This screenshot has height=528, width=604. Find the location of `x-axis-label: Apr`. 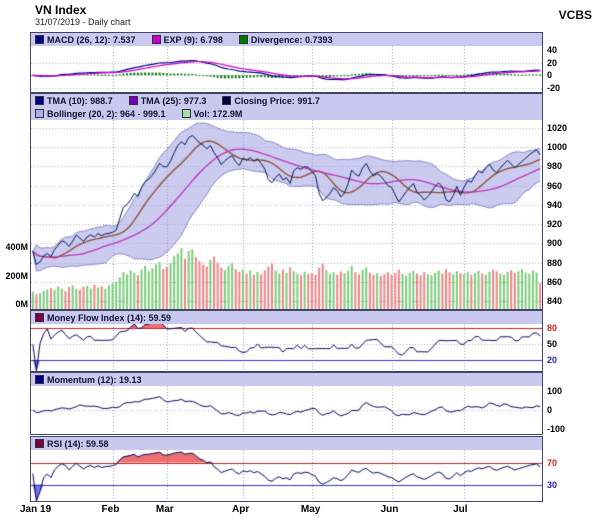

x-axis-label: Apr is located at coordinates (241, 509).